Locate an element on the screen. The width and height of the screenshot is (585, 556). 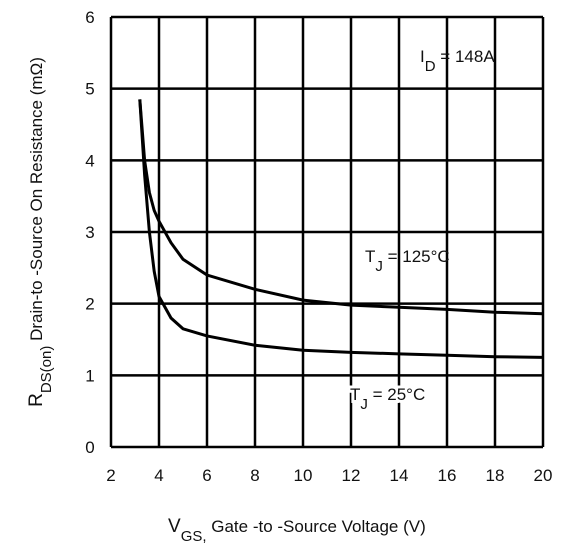
series-label: TJ = 25°C is located at coordinates (387, 399).